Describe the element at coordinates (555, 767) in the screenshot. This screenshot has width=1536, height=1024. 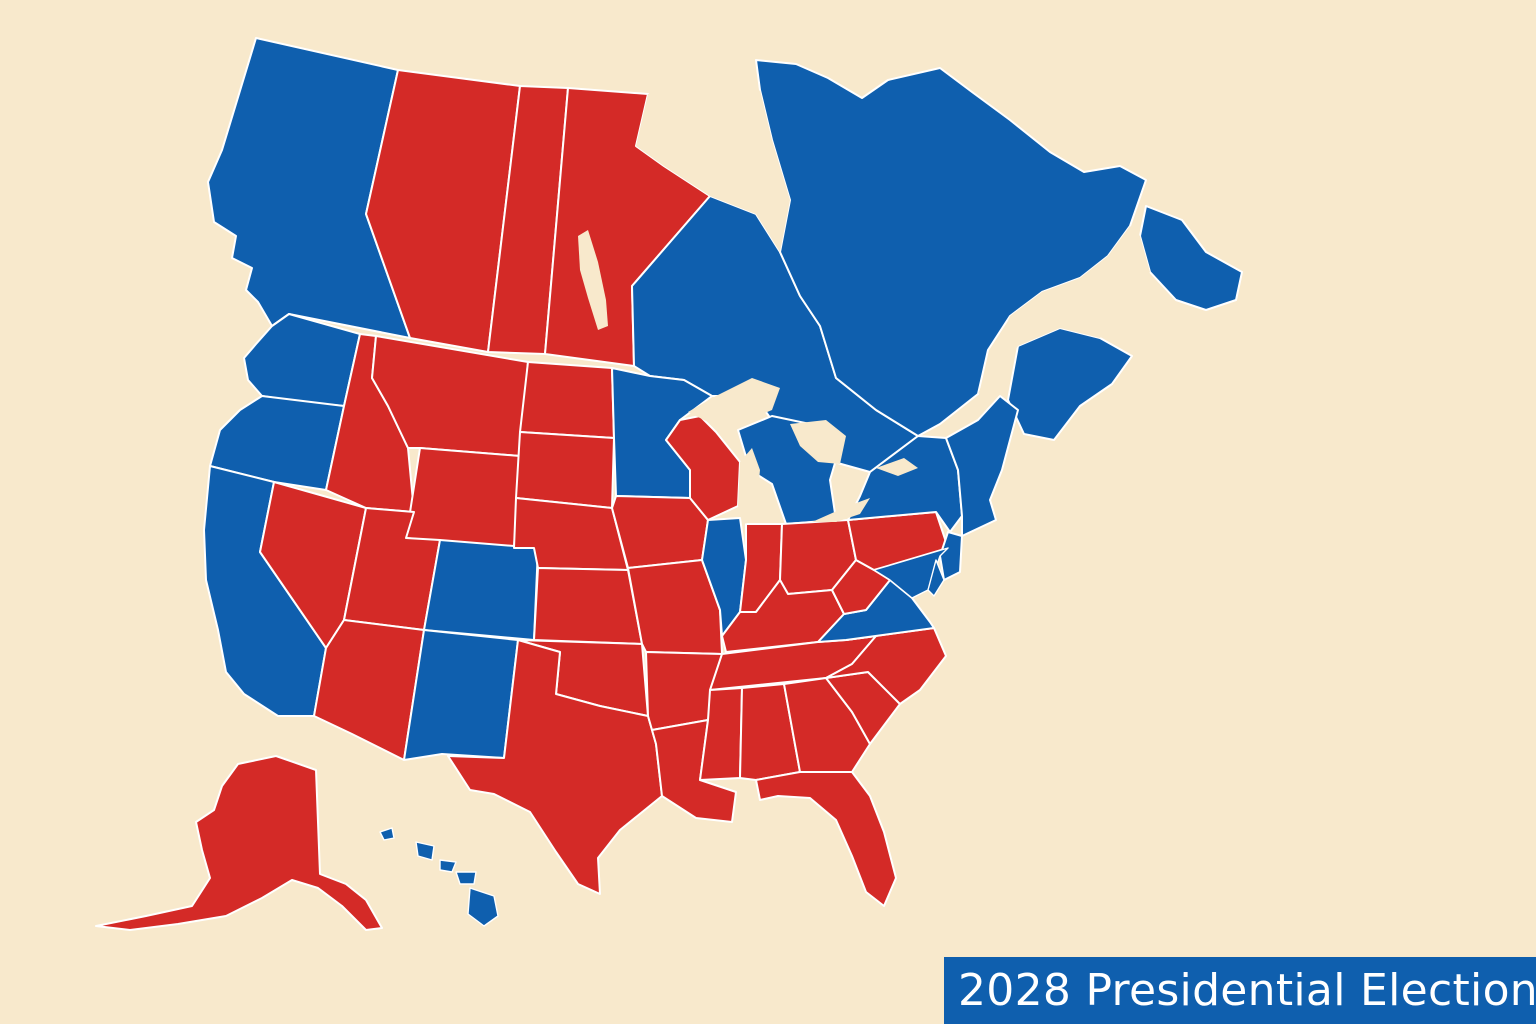
I see `region-texas` at that location.